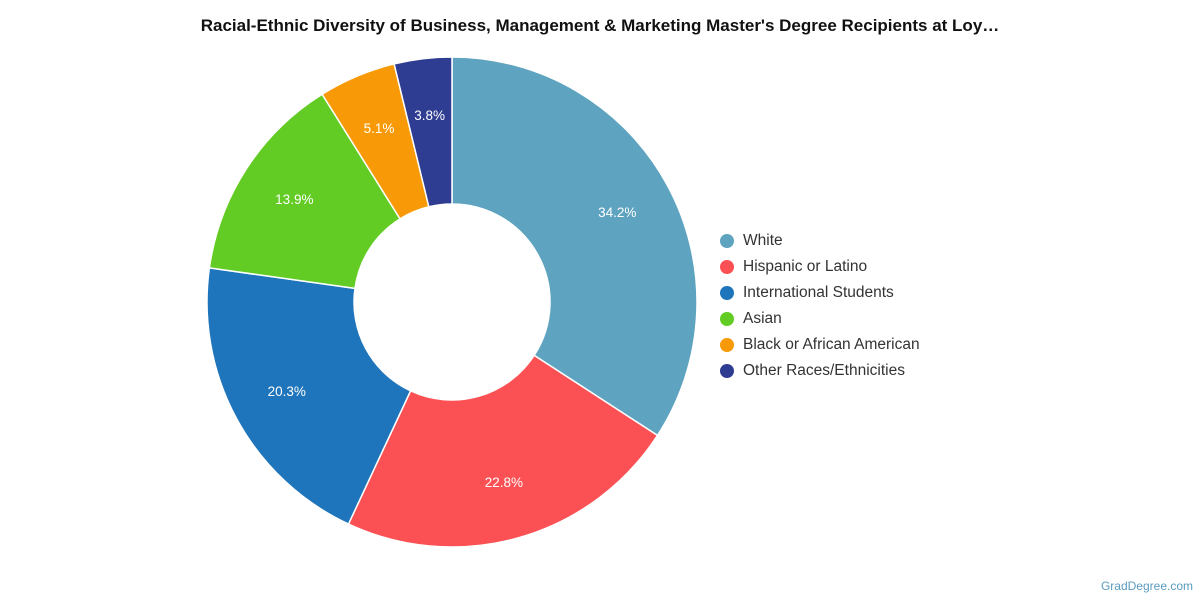 This screenshot has width=1200, height=600. What do you see at coordinates (504, 482) in the screenshot?
I see `slice-label-hispanic-or-latino: 22.8%` at bounding box center [504, 482].